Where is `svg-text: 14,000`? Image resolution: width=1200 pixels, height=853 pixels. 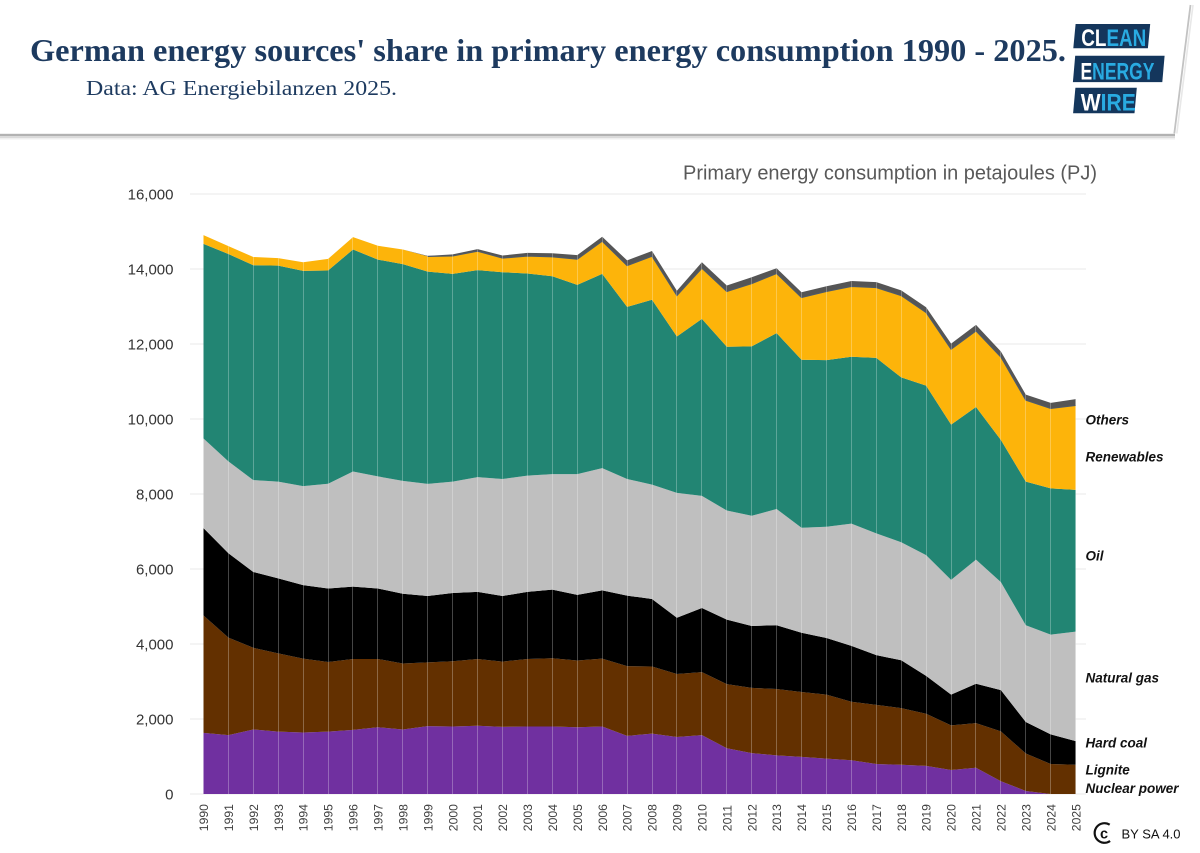 svg-text: 14,000 is located at coordinates (151, 270).